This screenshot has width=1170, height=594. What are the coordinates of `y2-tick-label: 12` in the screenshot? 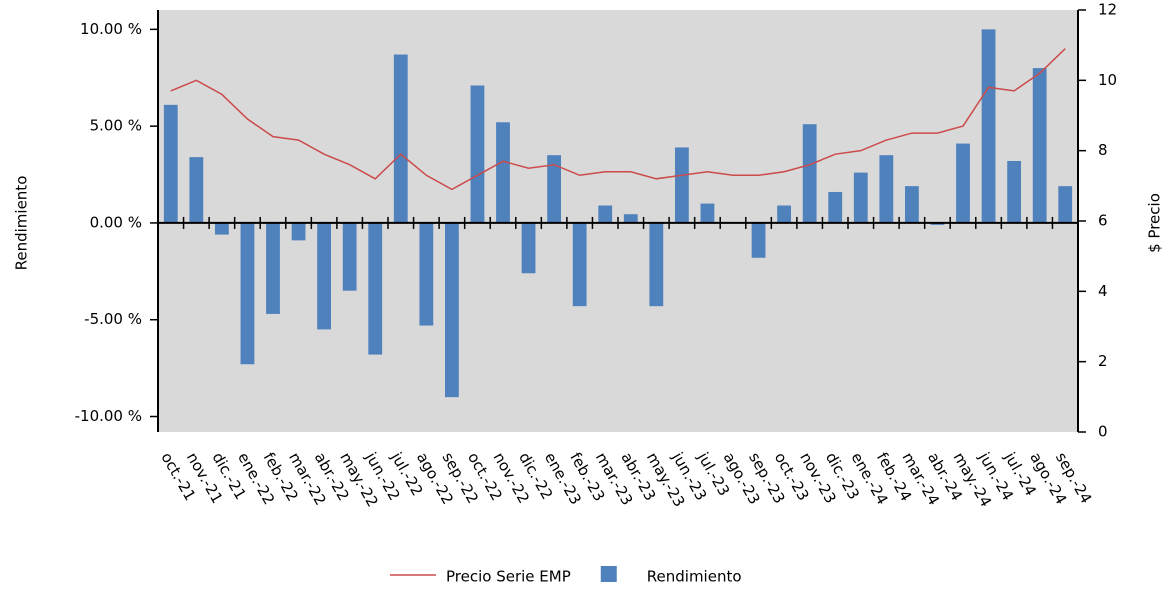 It's located at (1107, 10).